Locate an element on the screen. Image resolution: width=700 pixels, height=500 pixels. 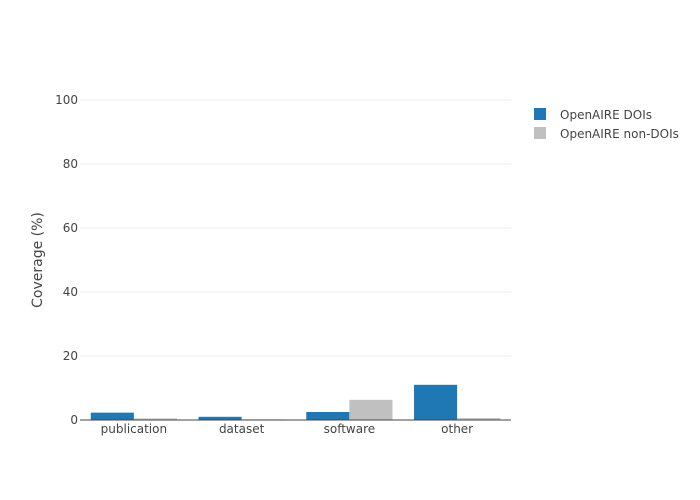
y-tick-label: 20 is located at coordinates (70, 356).